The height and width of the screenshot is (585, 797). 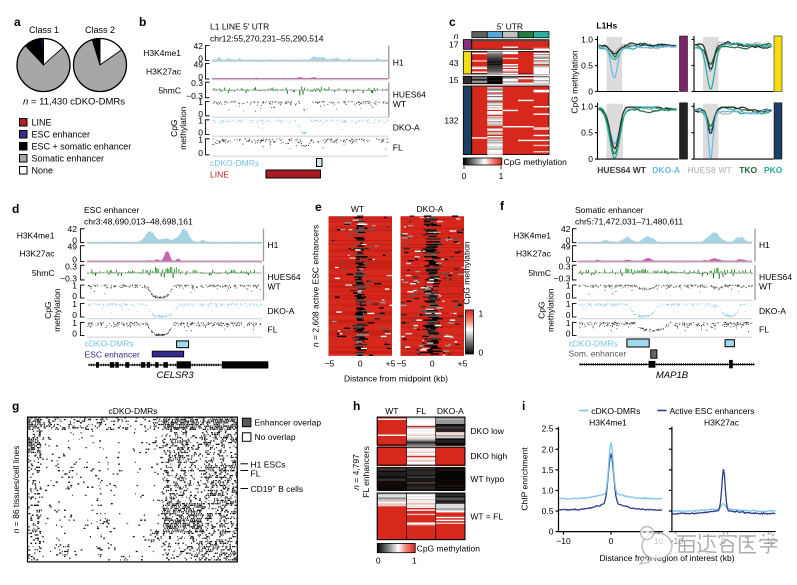 What do you see at coordinates (43, 171) in the screenshot?
I see `svg-text: None` at bounding box center [43, 171].